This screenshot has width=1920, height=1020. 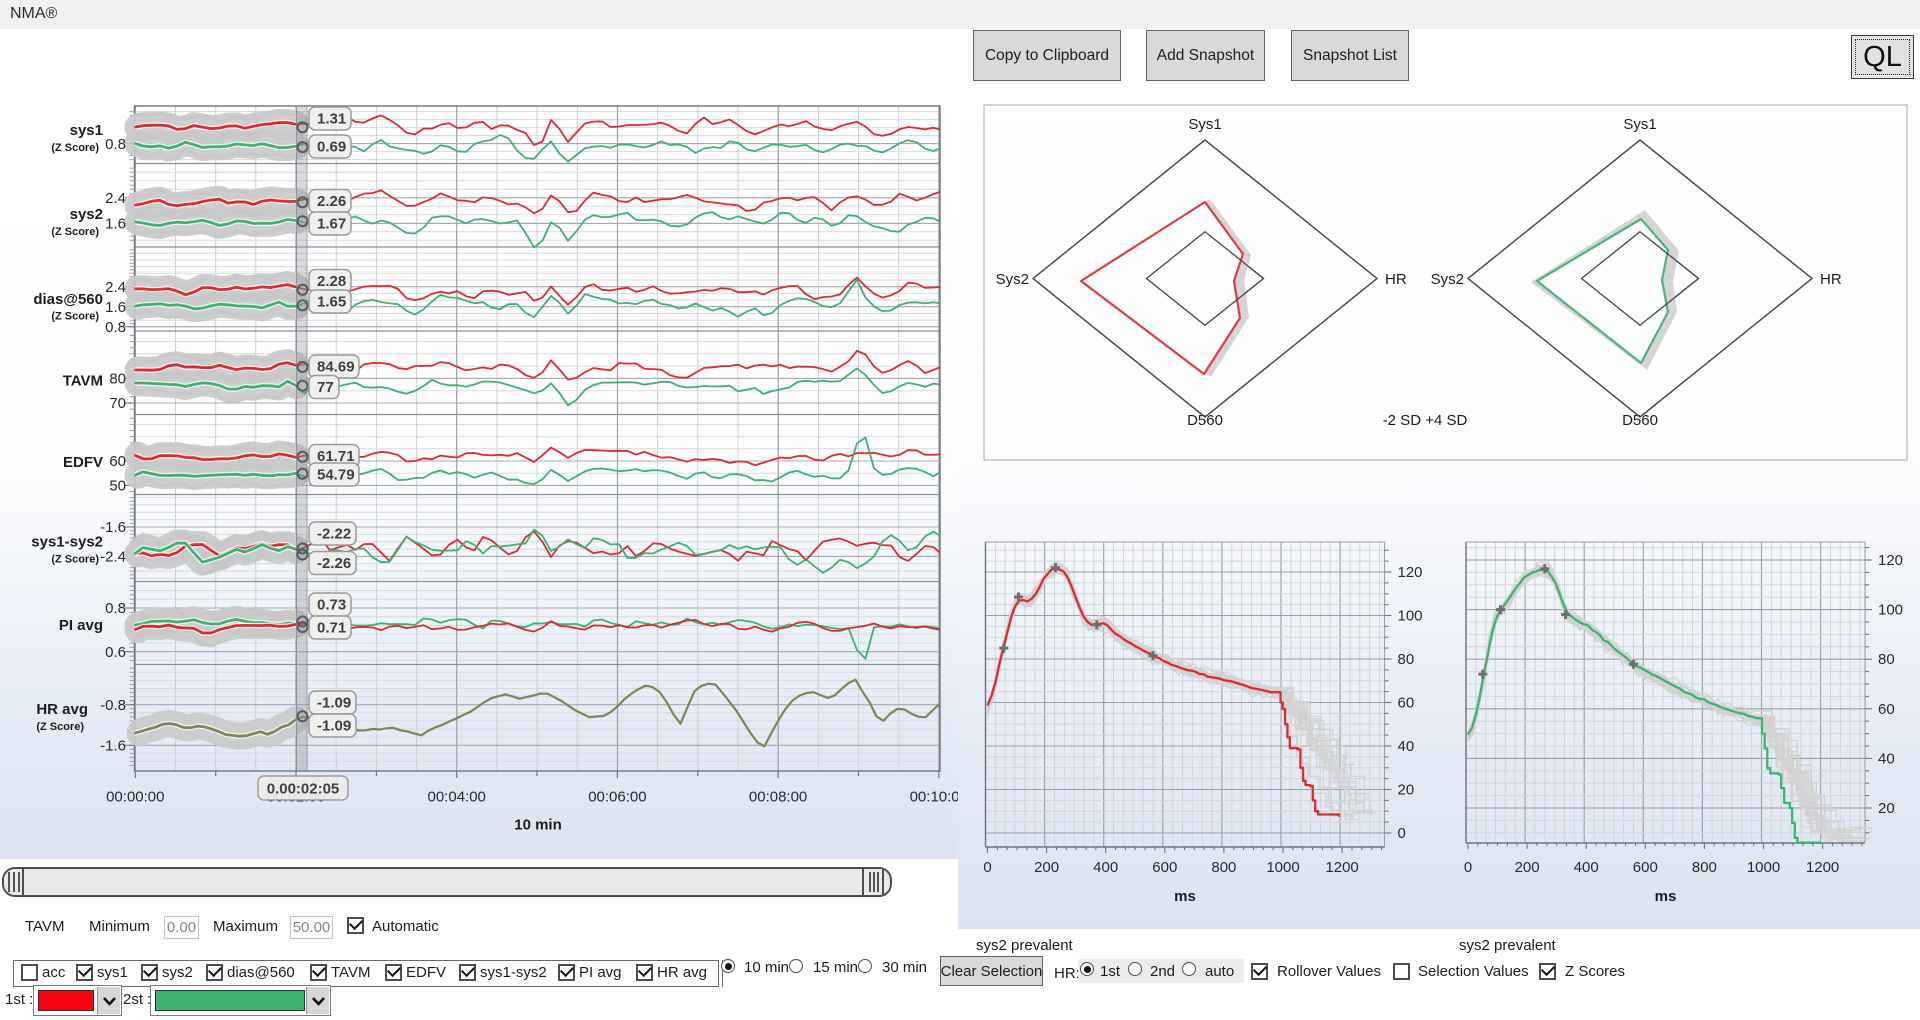 What do you see at coordinates (117, 486) in the screenshot?
I see `svg-text: 50` at bounding box center [117, 486].